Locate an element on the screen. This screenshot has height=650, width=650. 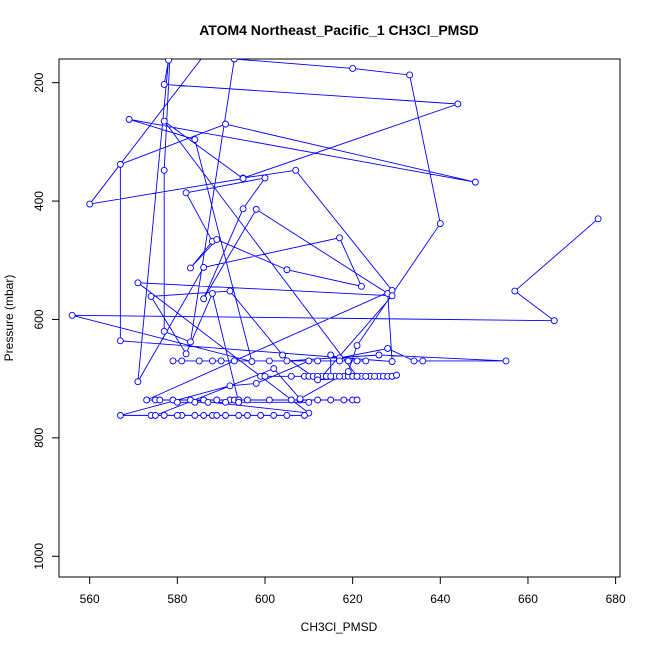
y-tick-label: 800 is located at coordinates (39, 438).